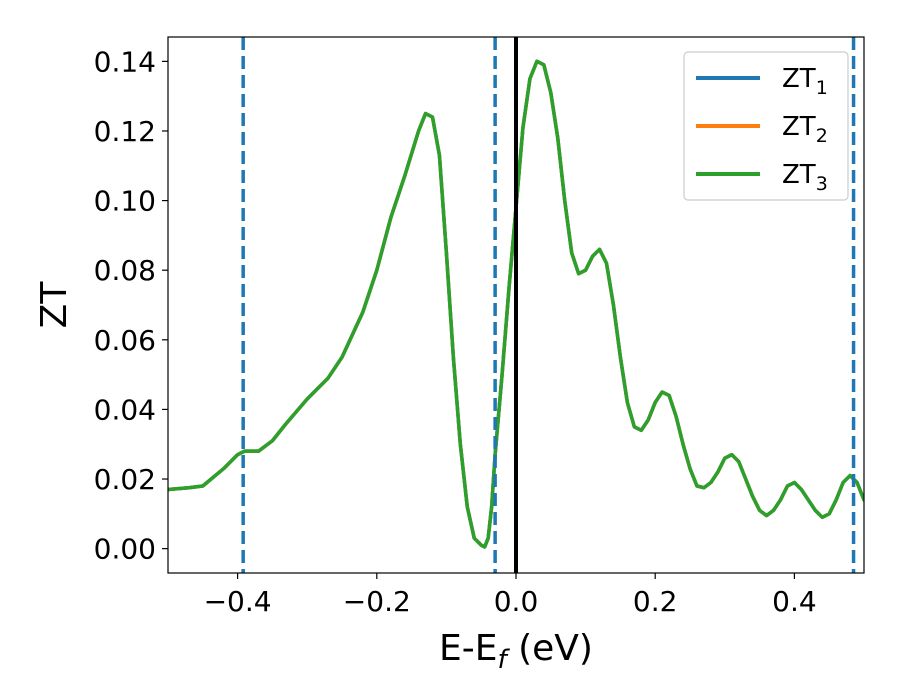 This screenshot has height=700, width=900. I want to click on y-tick-label: 0.00, so click(125, 549).